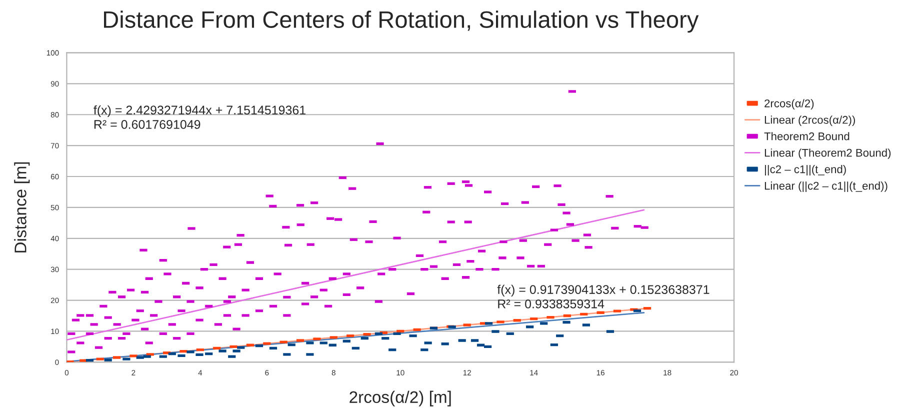 The width and height of the screenshot is (909, 412). I want to click on x-axis-title: 2rcos(α/2) [m], so click(400, 398).